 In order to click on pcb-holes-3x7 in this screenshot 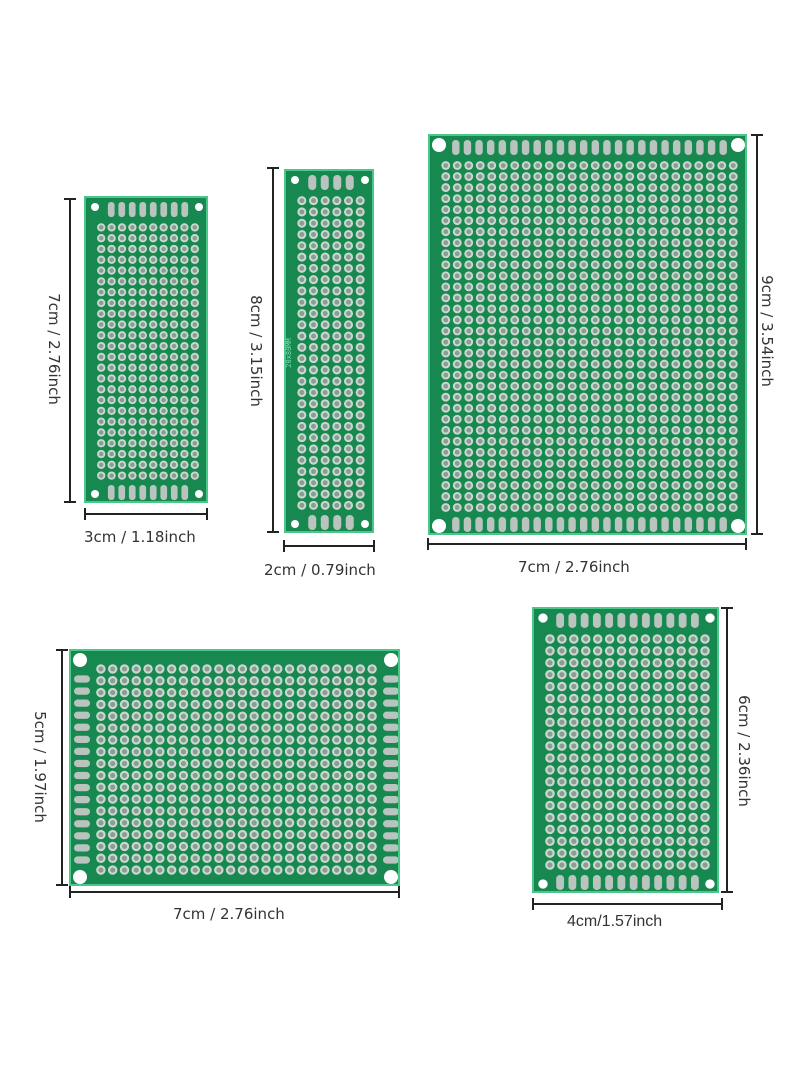, I will do `click(147, 351)`.